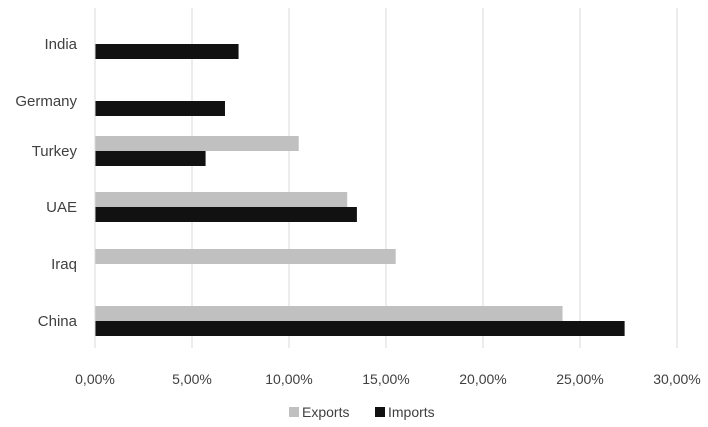  Describe the element at coordinates (380, 412) in the screenshot. I see `legend-swatch-imports` at that location.